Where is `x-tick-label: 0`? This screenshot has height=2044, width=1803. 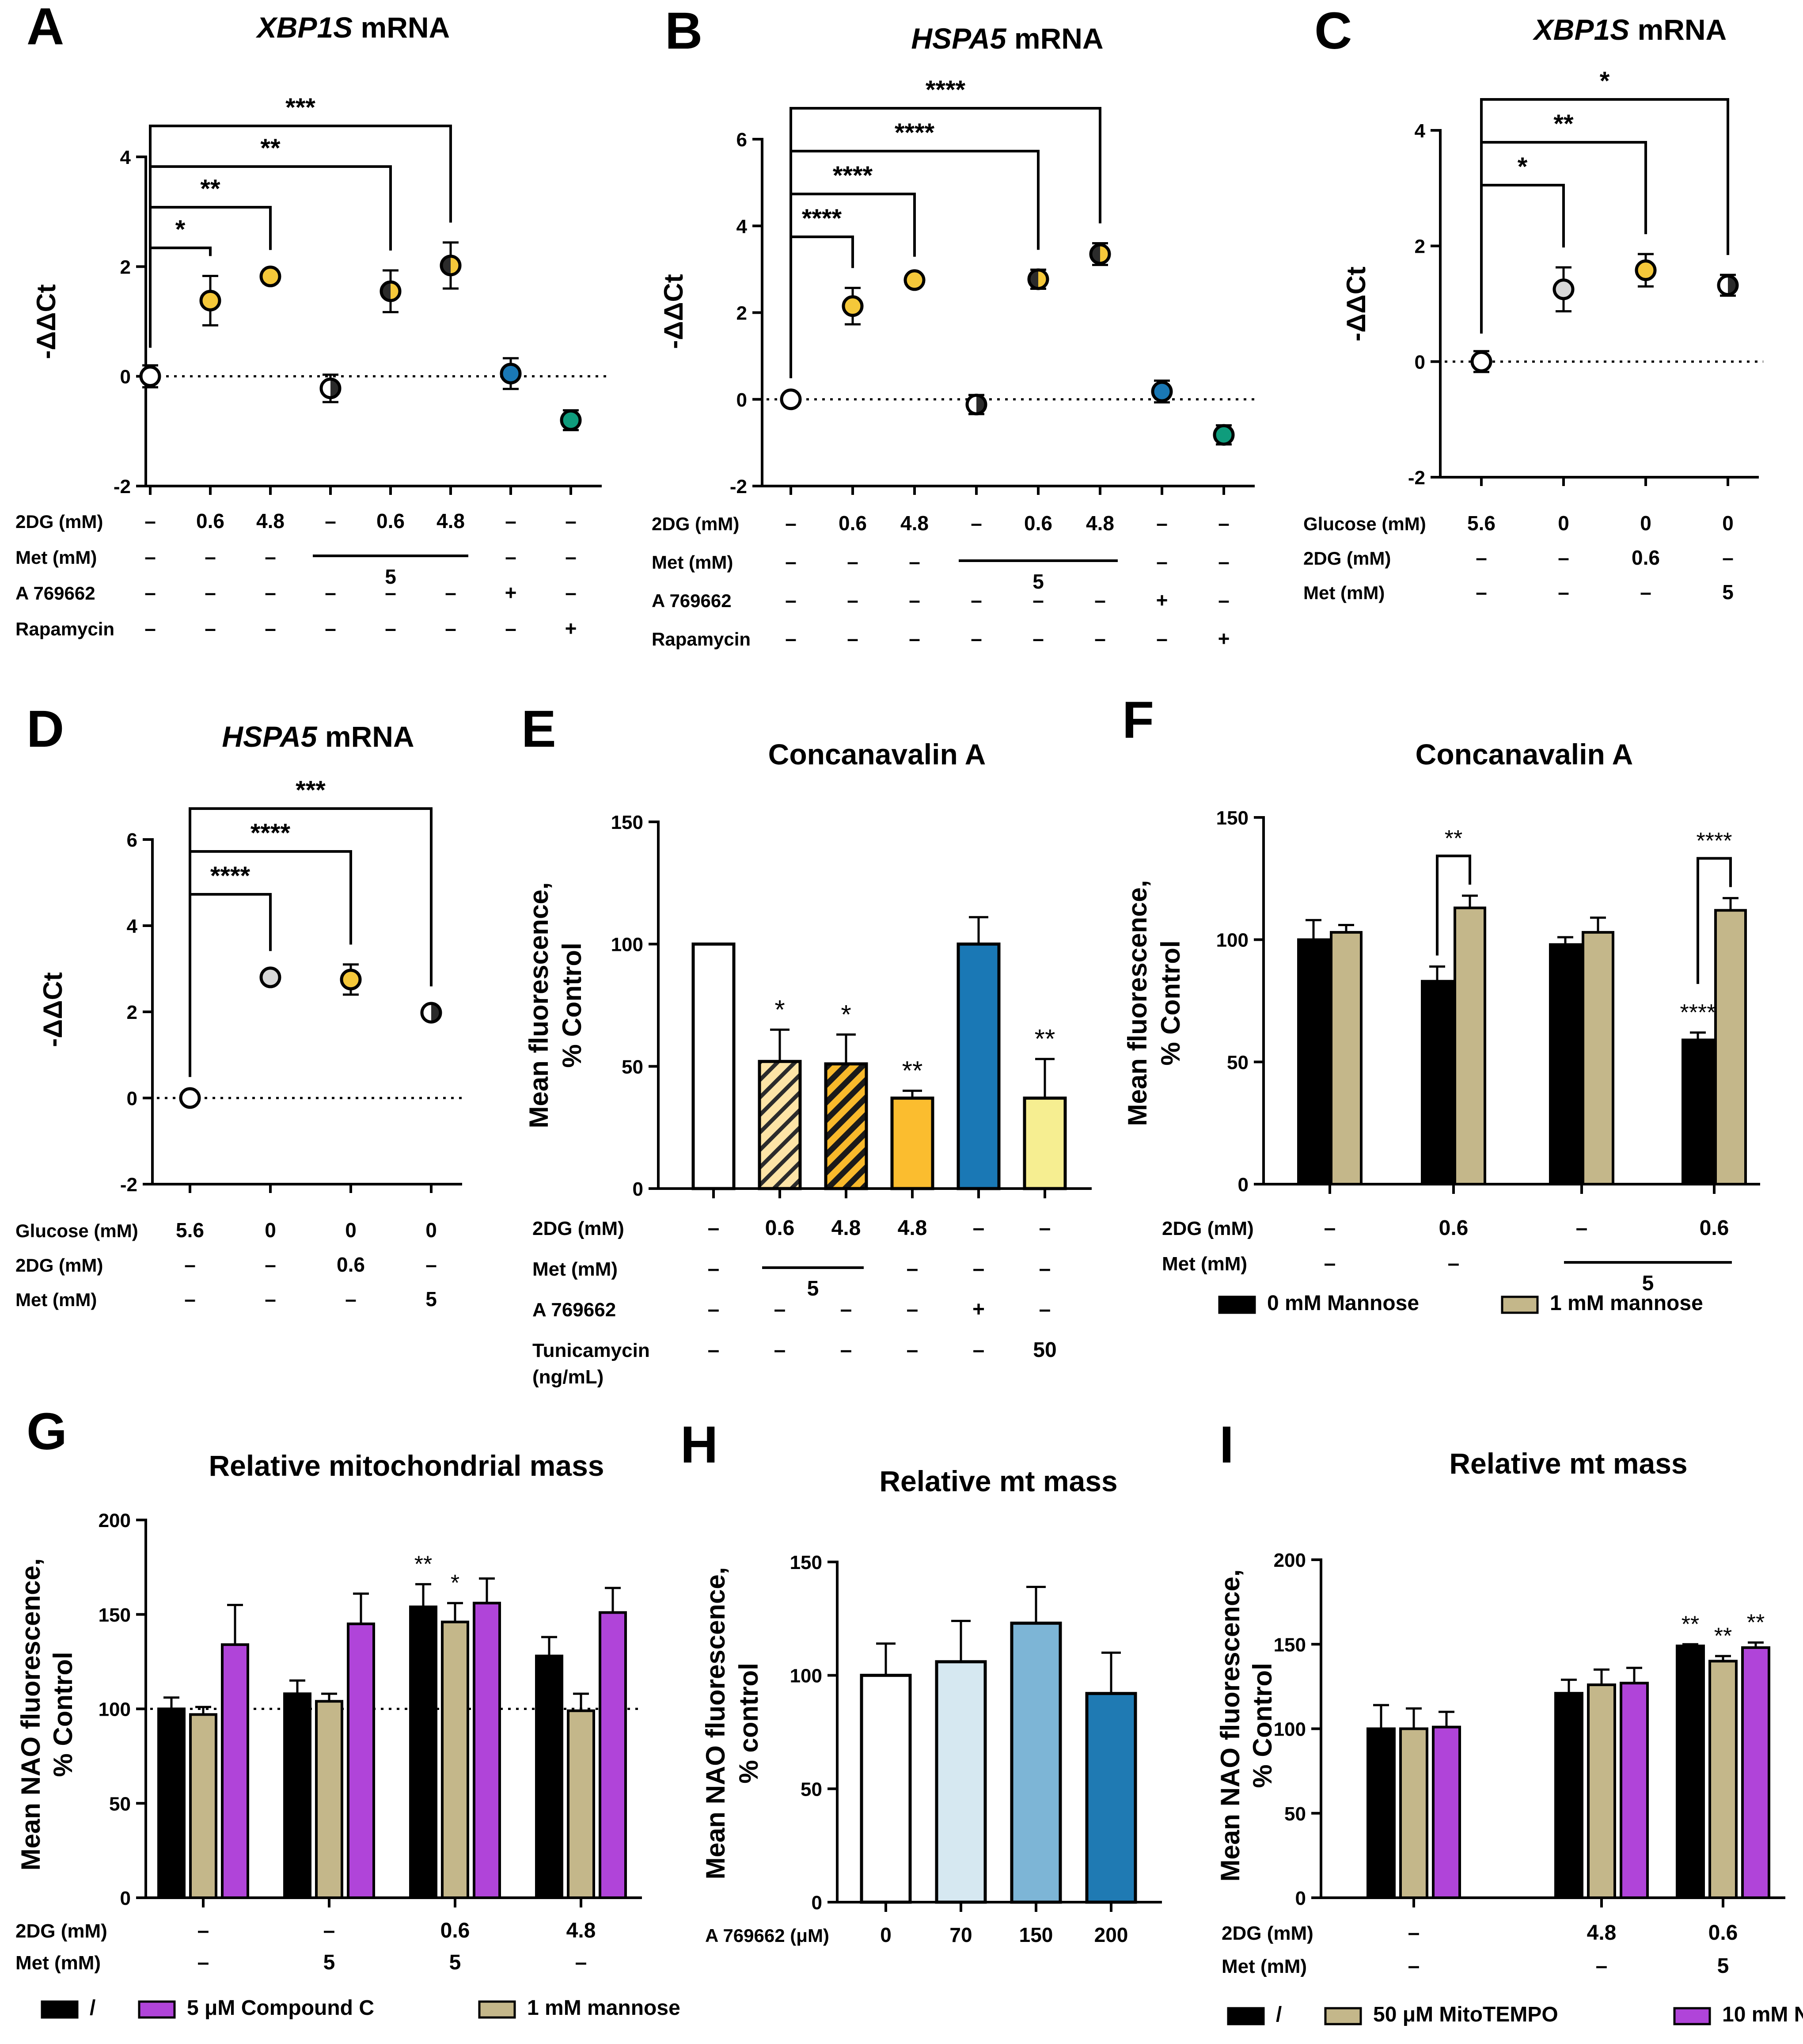
x-tick-label: 0 is located at coordinates (886, 1934).